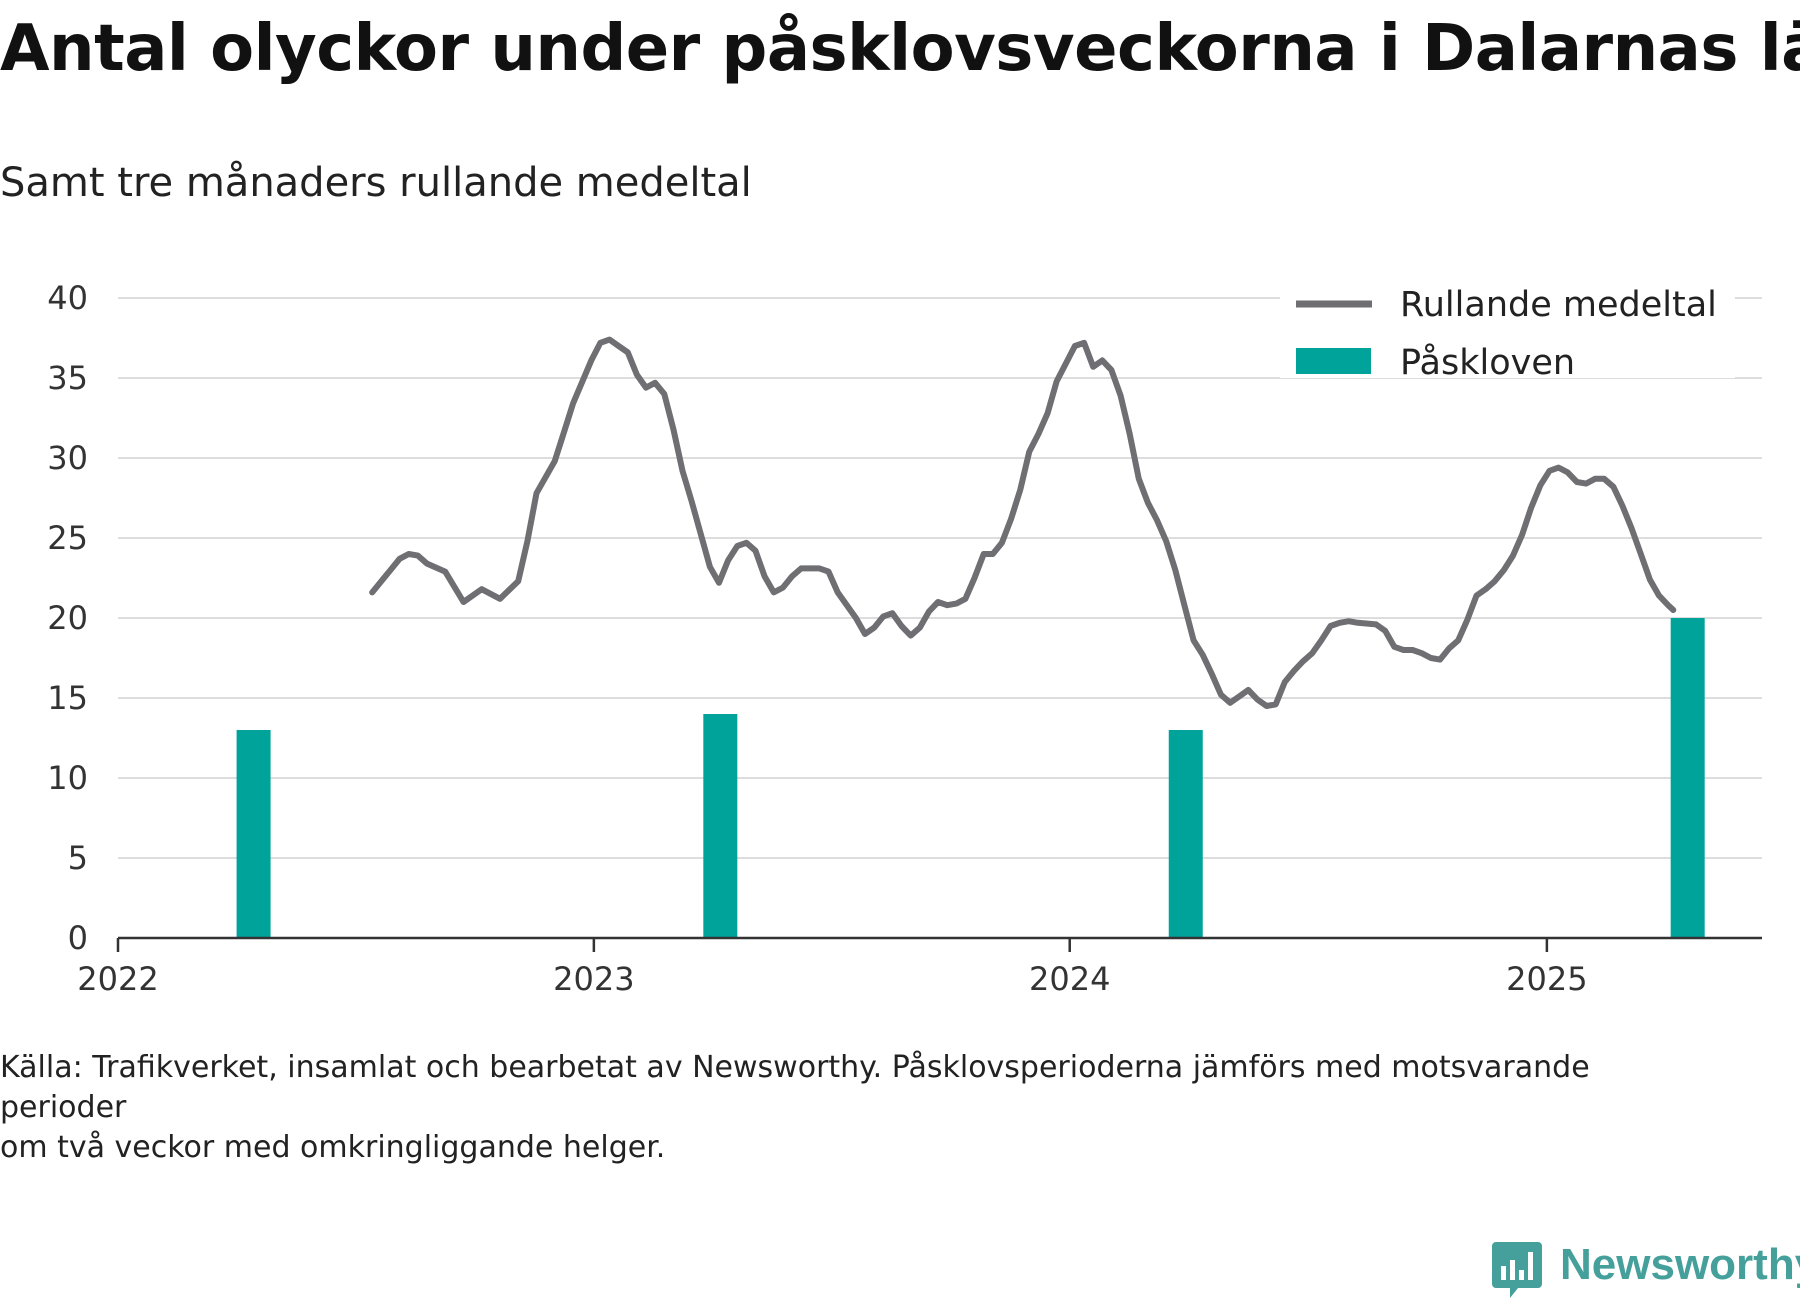 The image size is (1800, 1300). I want to click on y-tick-label: 40, so click(67, 298).